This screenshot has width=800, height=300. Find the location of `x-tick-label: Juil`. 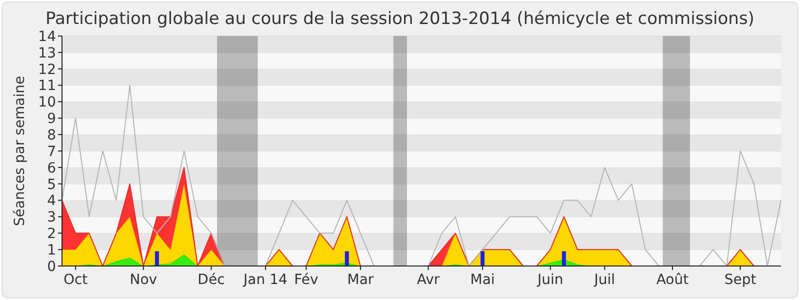

x-tick-label: Juil is located at coordinates (604, 280).